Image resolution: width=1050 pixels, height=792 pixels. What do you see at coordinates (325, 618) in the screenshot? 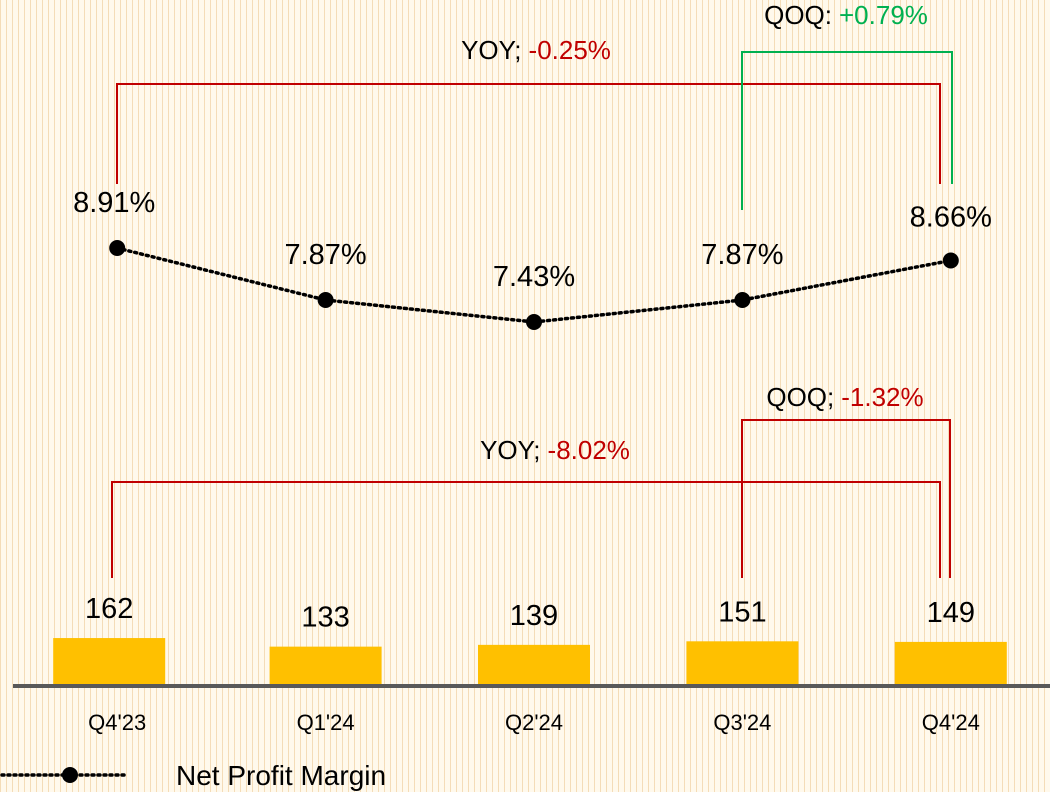
I see `bar-value-label: 133` at bounding box center [325, 618].